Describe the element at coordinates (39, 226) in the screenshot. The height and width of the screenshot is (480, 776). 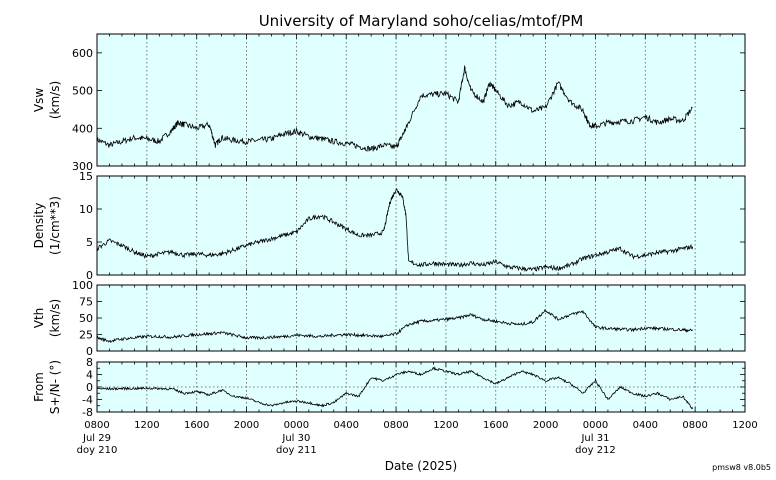
I see `y-axis-label: Density` at that location.